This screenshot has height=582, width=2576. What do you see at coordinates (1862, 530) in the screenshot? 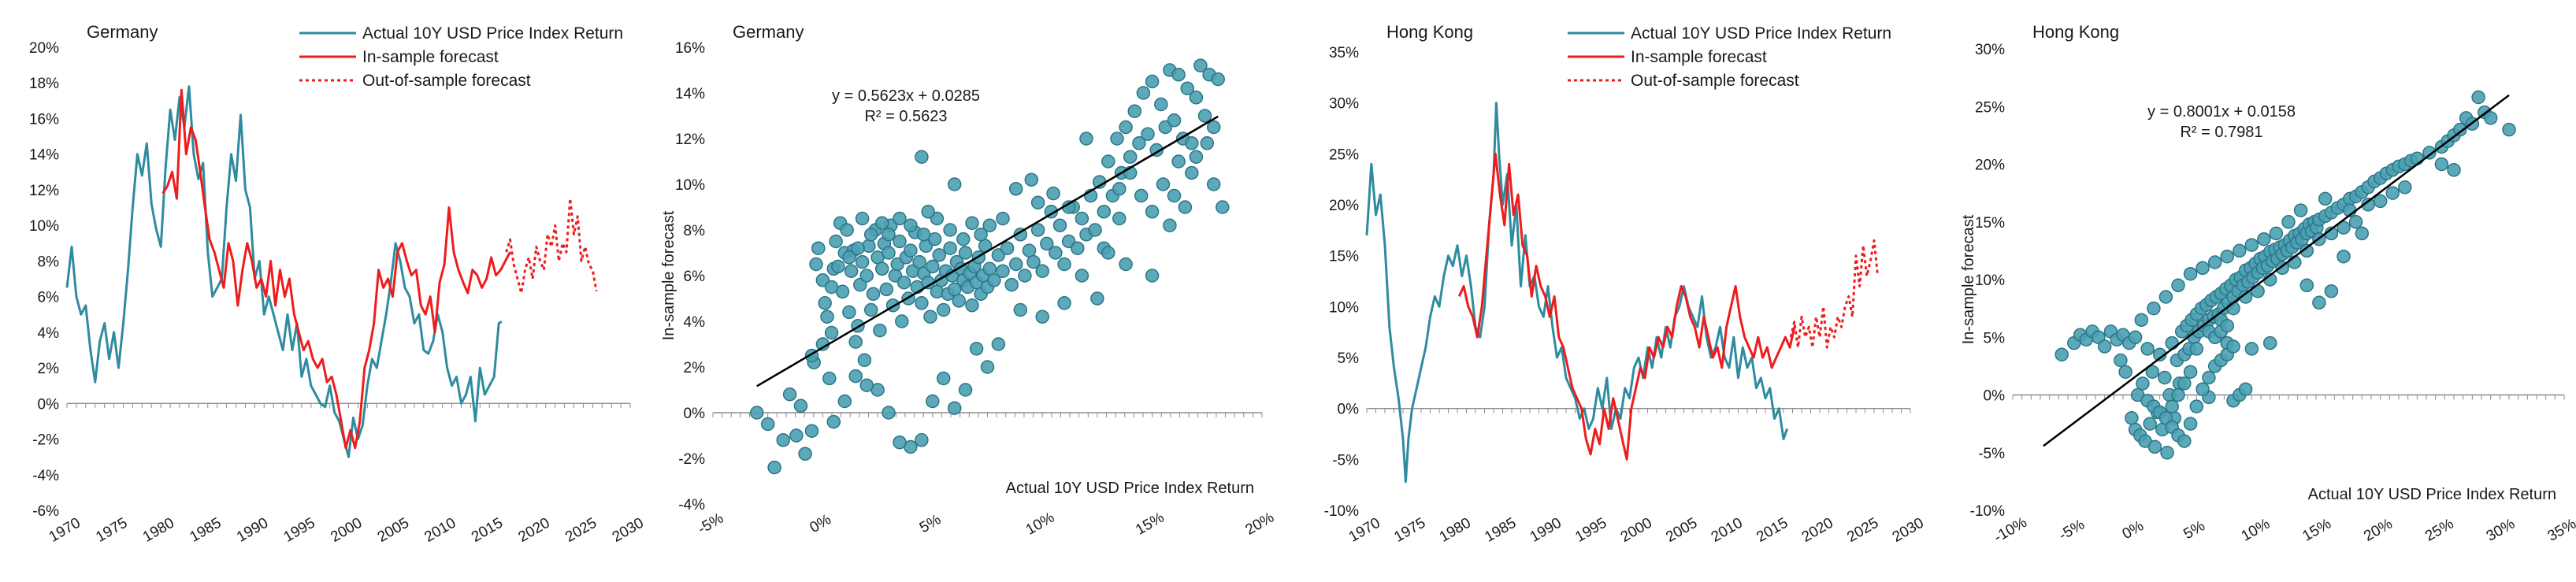
I see `x-tick-label: 2025` at bounding box center [1862, 530].